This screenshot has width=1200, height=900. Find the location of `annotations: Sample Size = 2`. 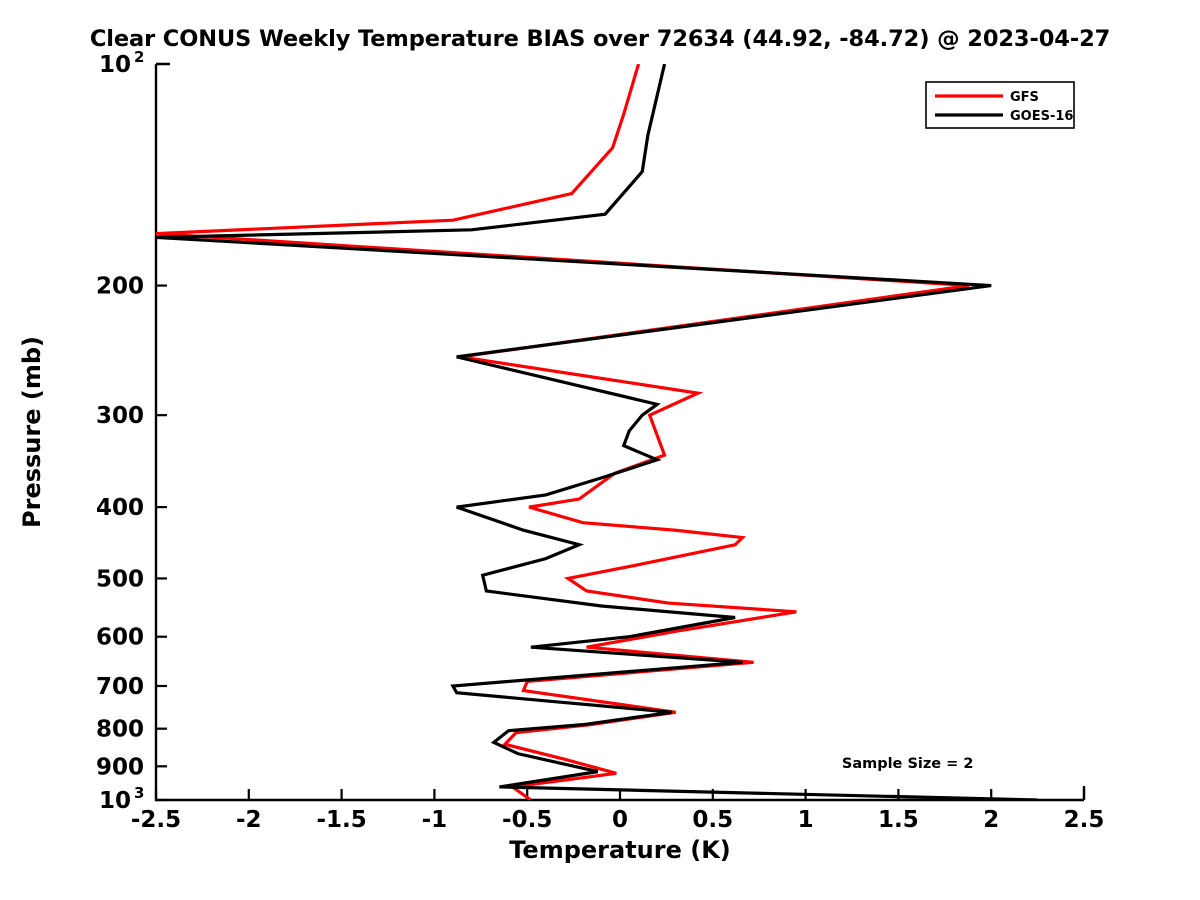

annotations: Sample Size = 2 is located at coordinates (908, 764).